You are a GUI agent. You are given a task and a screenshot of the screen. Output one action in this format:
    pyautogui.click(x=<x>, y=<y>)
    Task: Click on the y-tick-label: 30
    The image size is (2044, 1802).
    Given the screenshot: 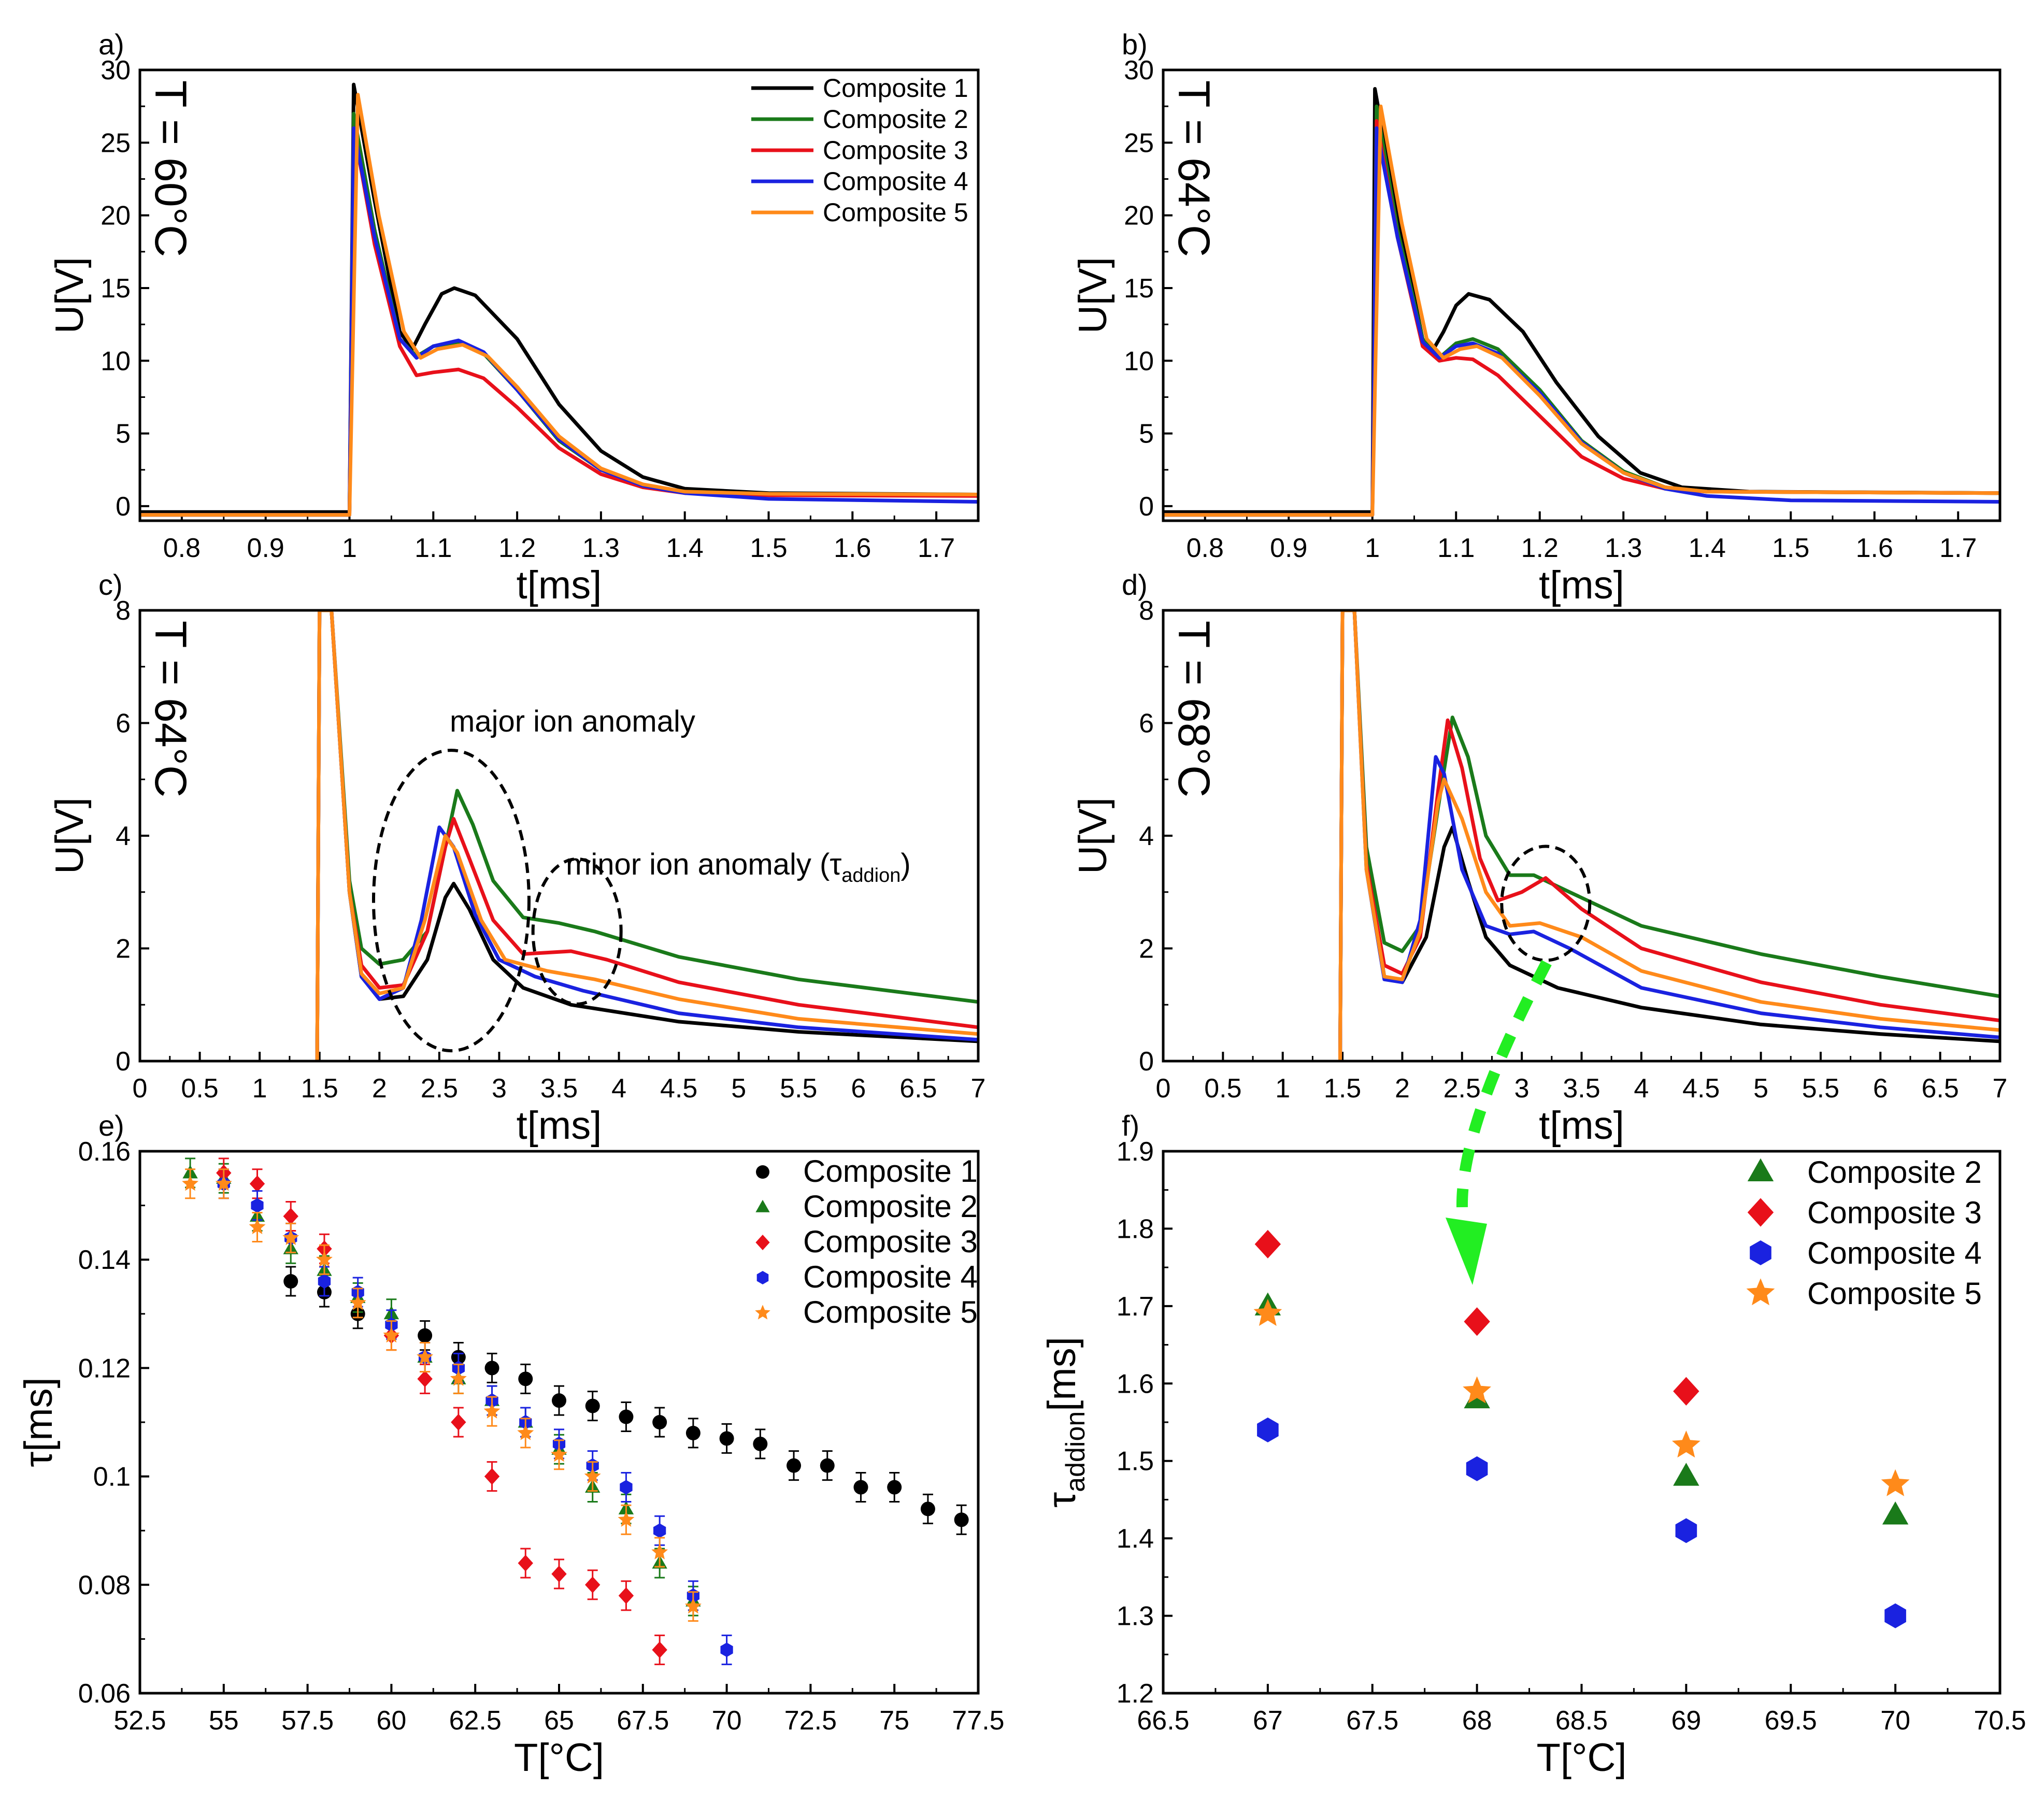 What is the action you would take?
    pyautogui.click(x=1139, y=70)
    